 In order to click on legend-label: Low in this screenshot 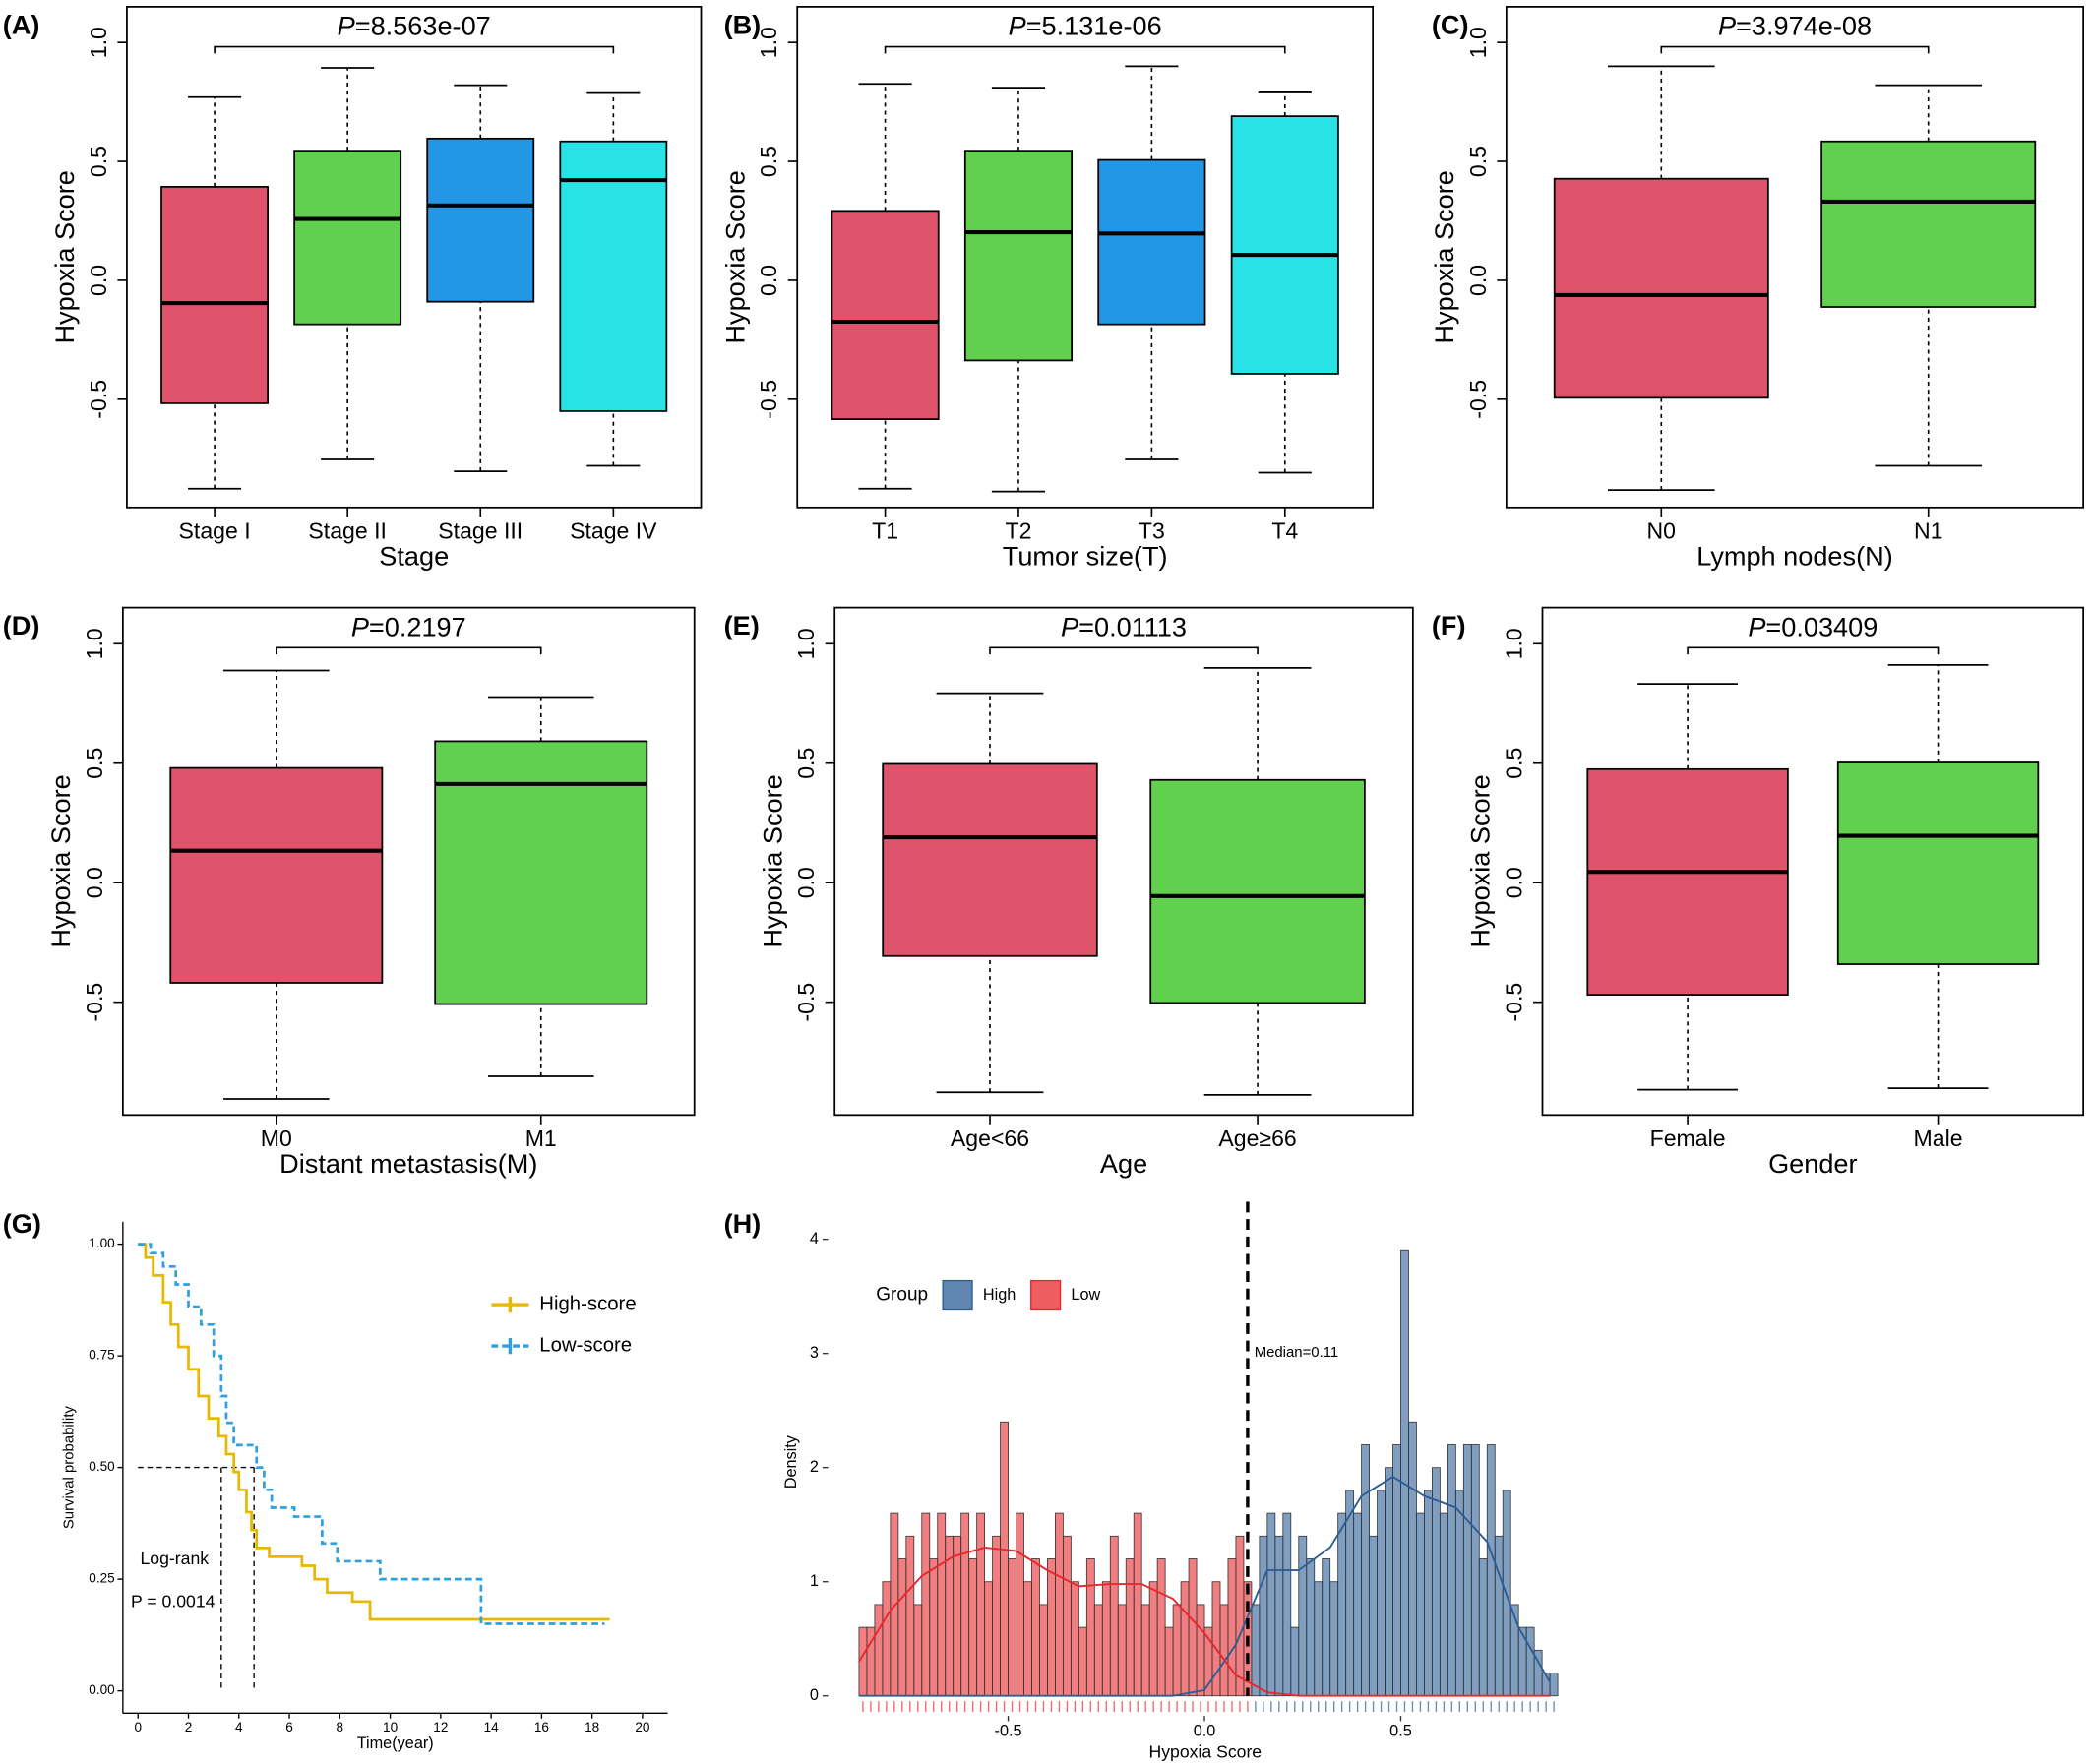, I will do `click(1085, 1295)`.